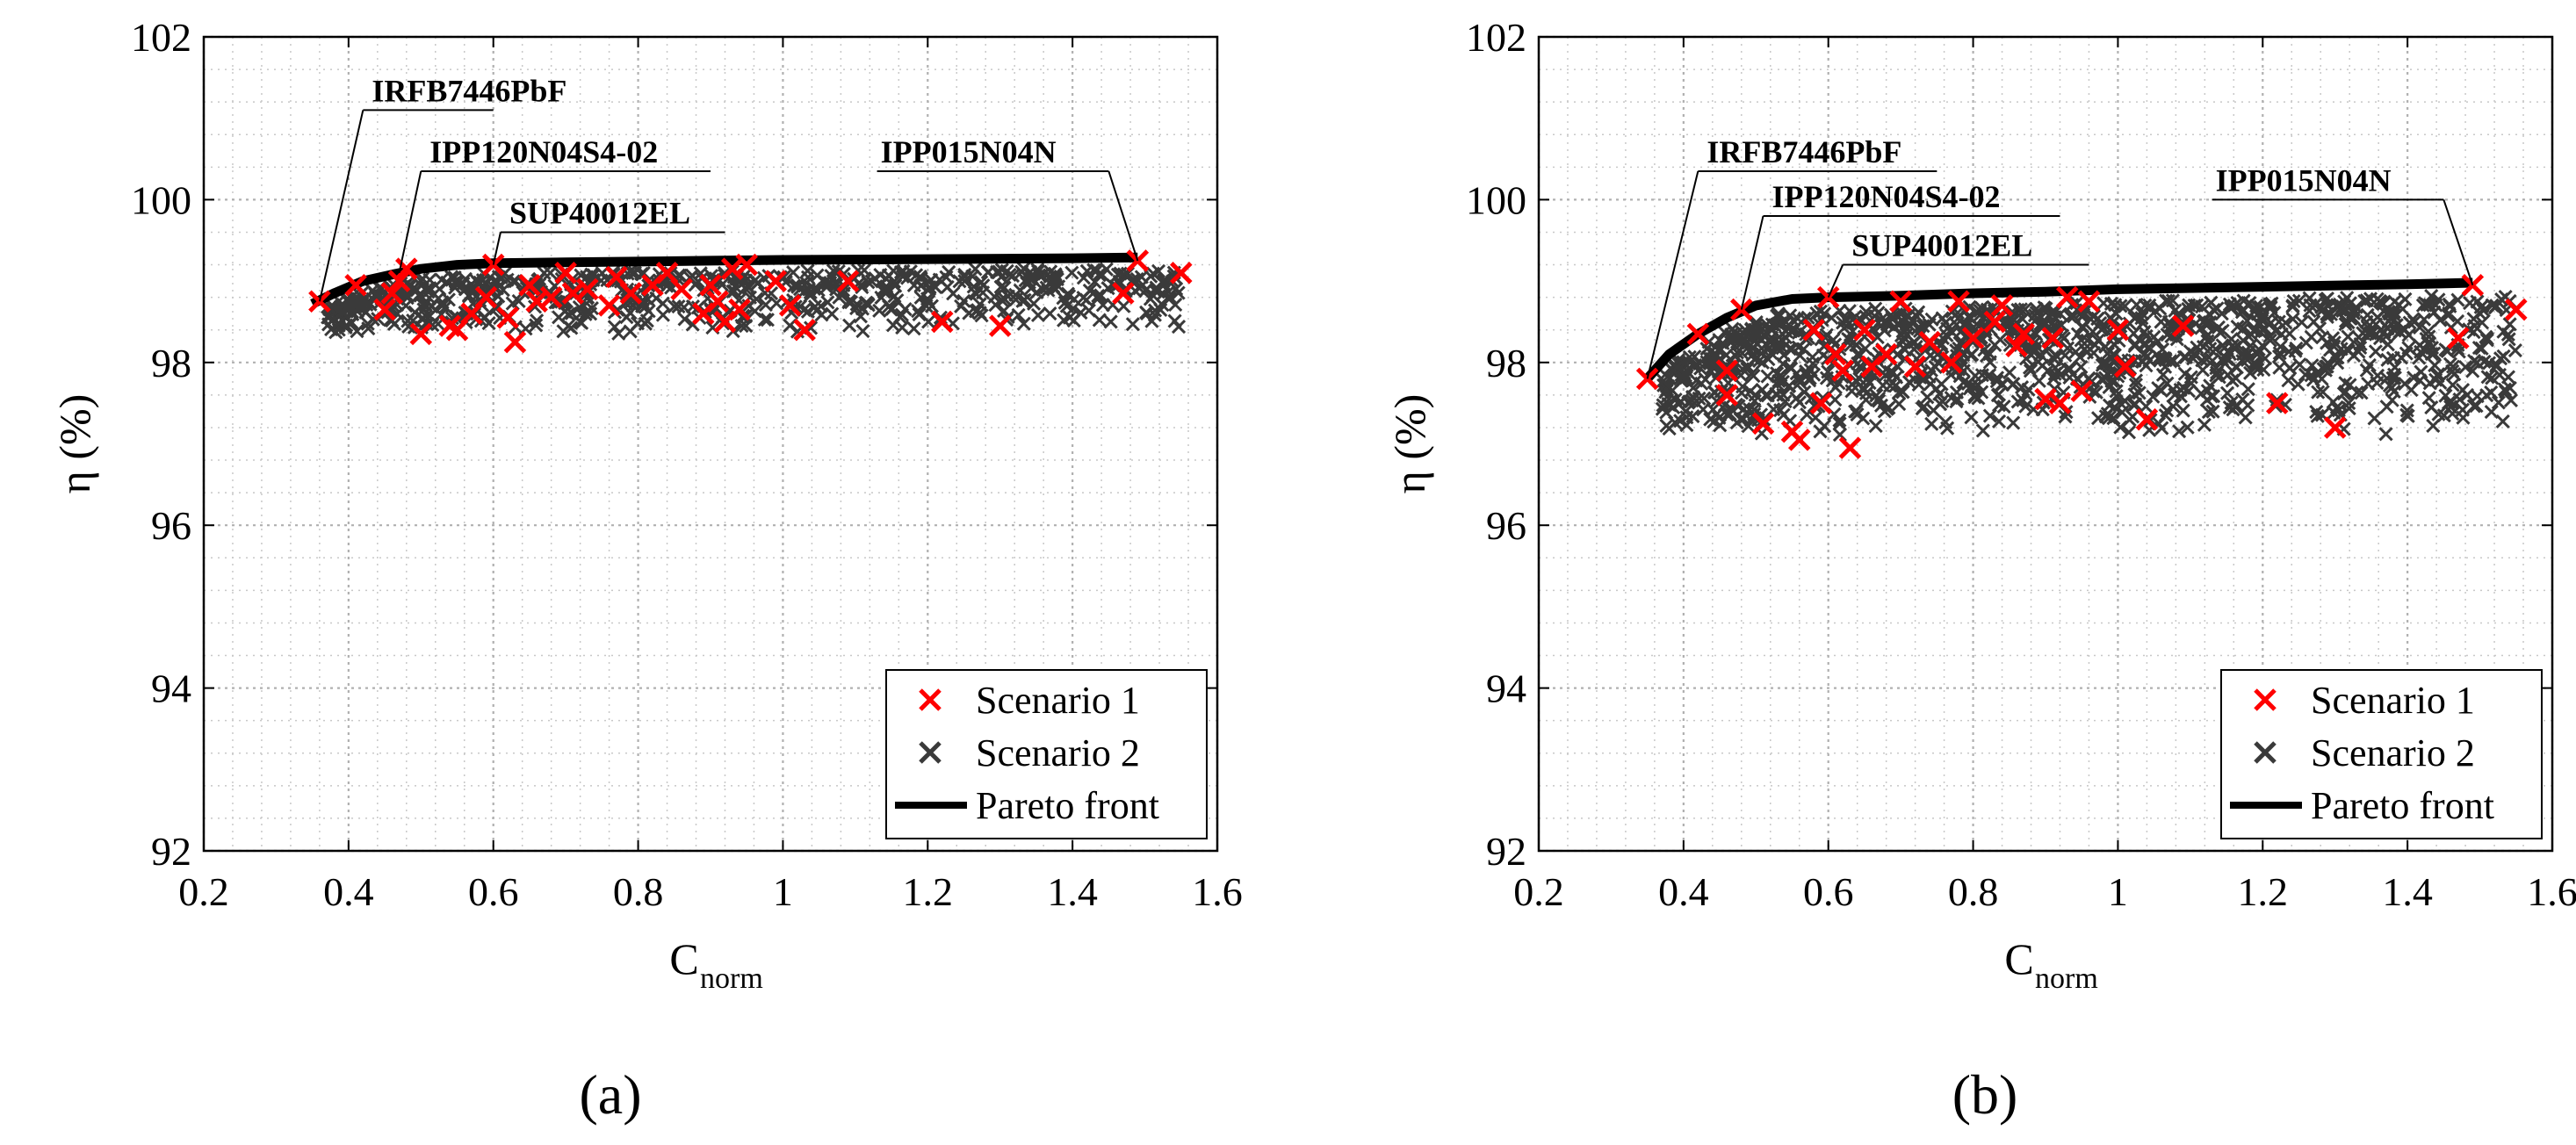 The width and height of the screenshot is (2576, 1145). What do you see at coordinates (724, 280) in the screenshot?
I see `pareto-front-line` at bounding box center [724, 280].